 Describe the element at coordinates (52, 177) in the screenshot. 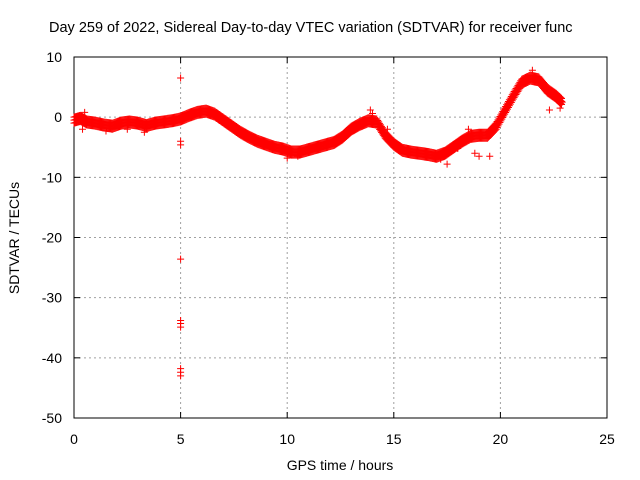

I see `y-tick-label: -10` at that location.